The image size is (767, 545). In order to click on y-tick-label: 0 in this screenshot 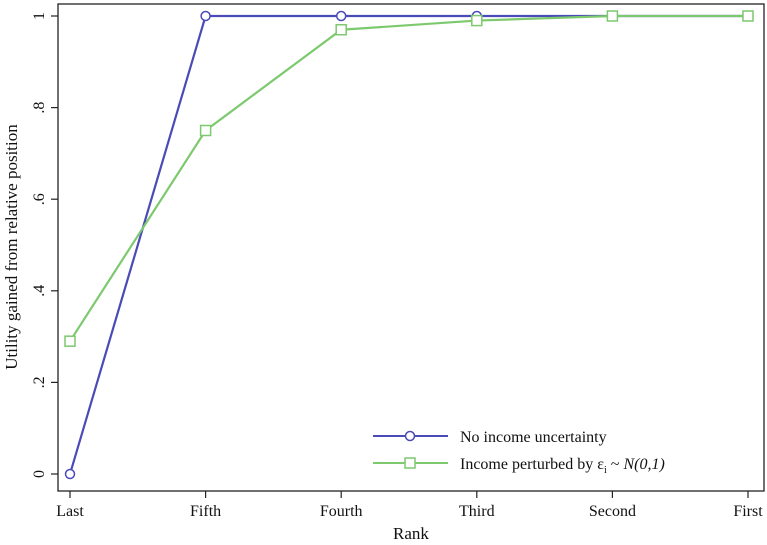, I will do `click(39, 474)`.